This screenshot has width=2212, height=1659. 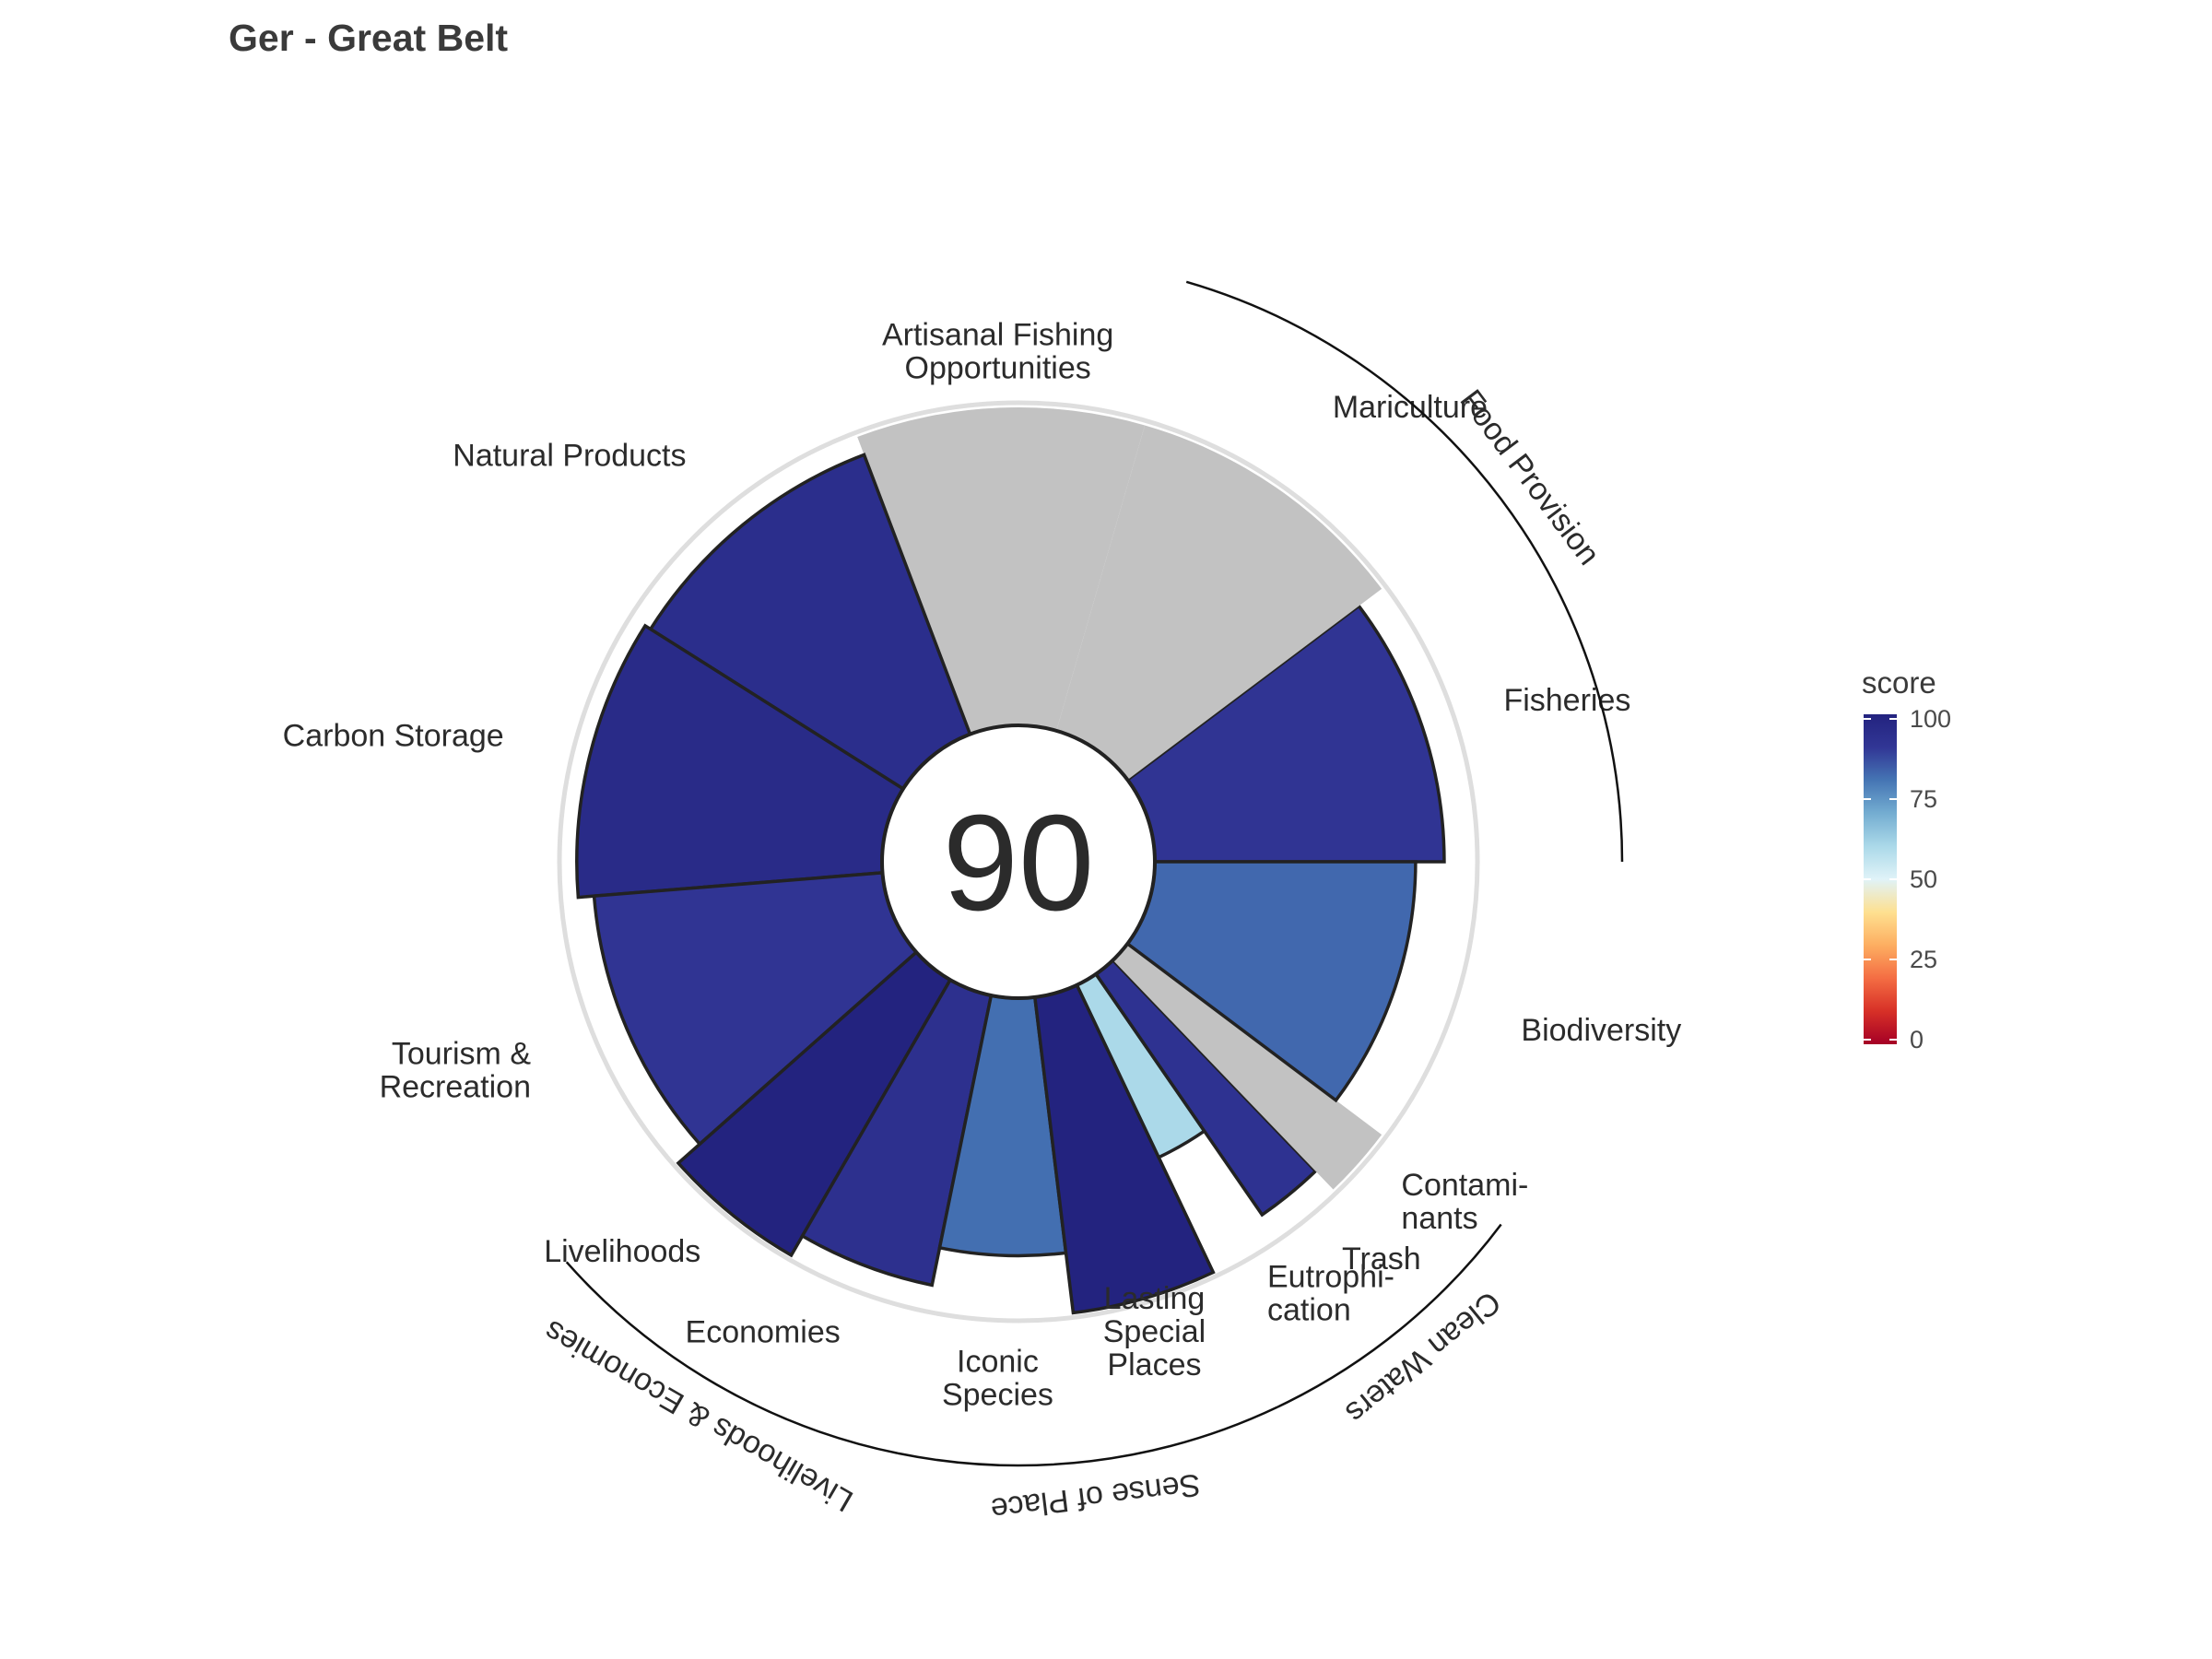 What do you see at coordinates (1899, 682) in the screenshot?
I see `legend-title: score` at bounding box center [1899, 682].